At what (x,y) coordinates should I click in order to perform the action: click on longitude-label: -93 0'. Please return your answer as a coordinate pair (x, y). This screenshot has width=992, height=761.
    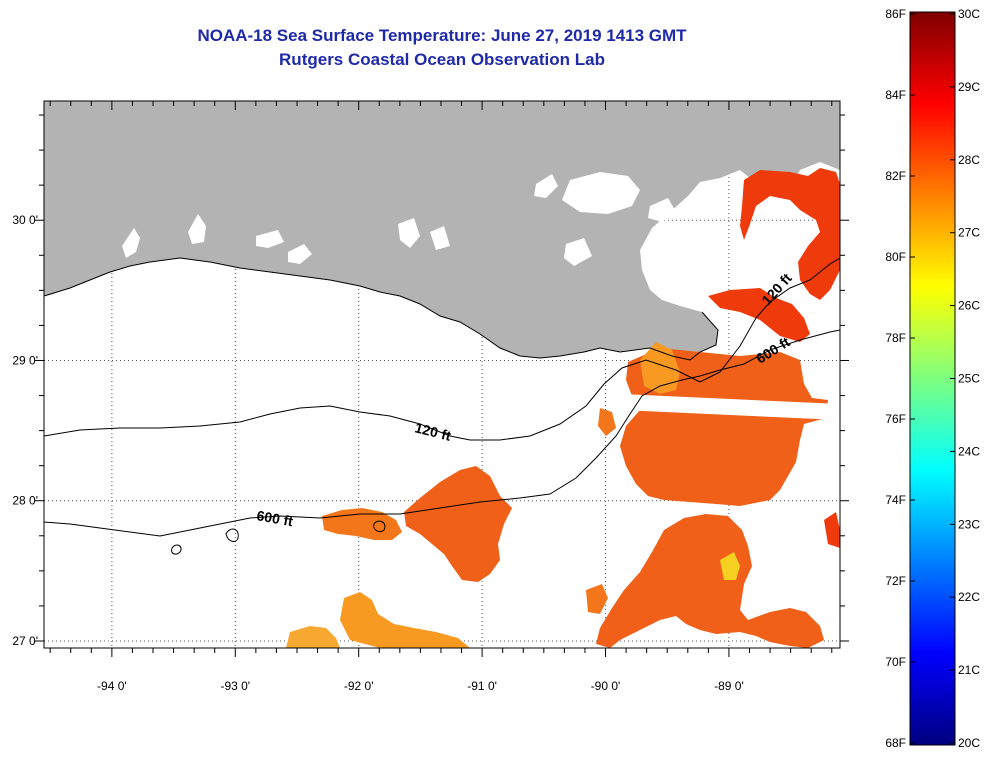
    Looking at the image, I should click on (235, 686).